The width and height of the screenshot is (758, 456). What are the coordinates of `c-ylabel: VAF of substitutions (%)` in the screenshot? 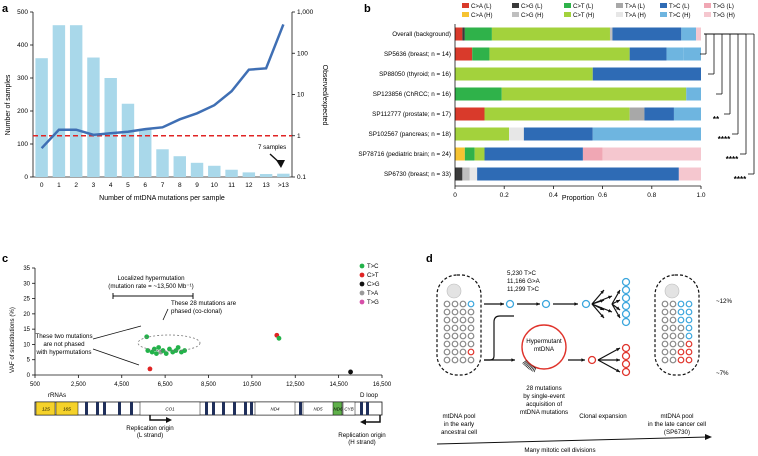 It's located at (12, 340).